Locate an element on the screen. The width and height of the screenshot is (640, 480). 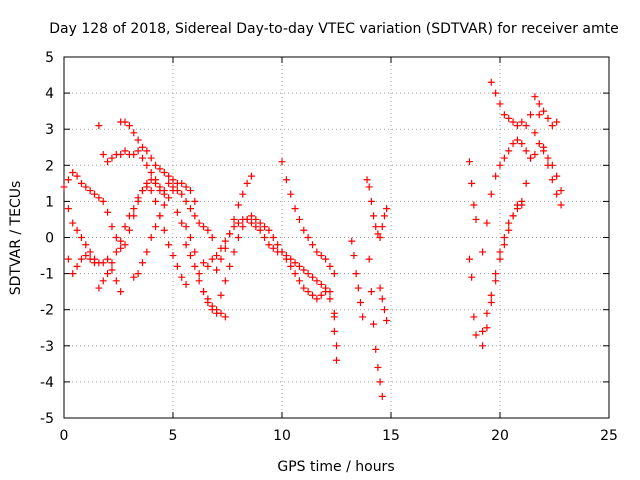
series-arc-m is located at coordinates (357, 279).